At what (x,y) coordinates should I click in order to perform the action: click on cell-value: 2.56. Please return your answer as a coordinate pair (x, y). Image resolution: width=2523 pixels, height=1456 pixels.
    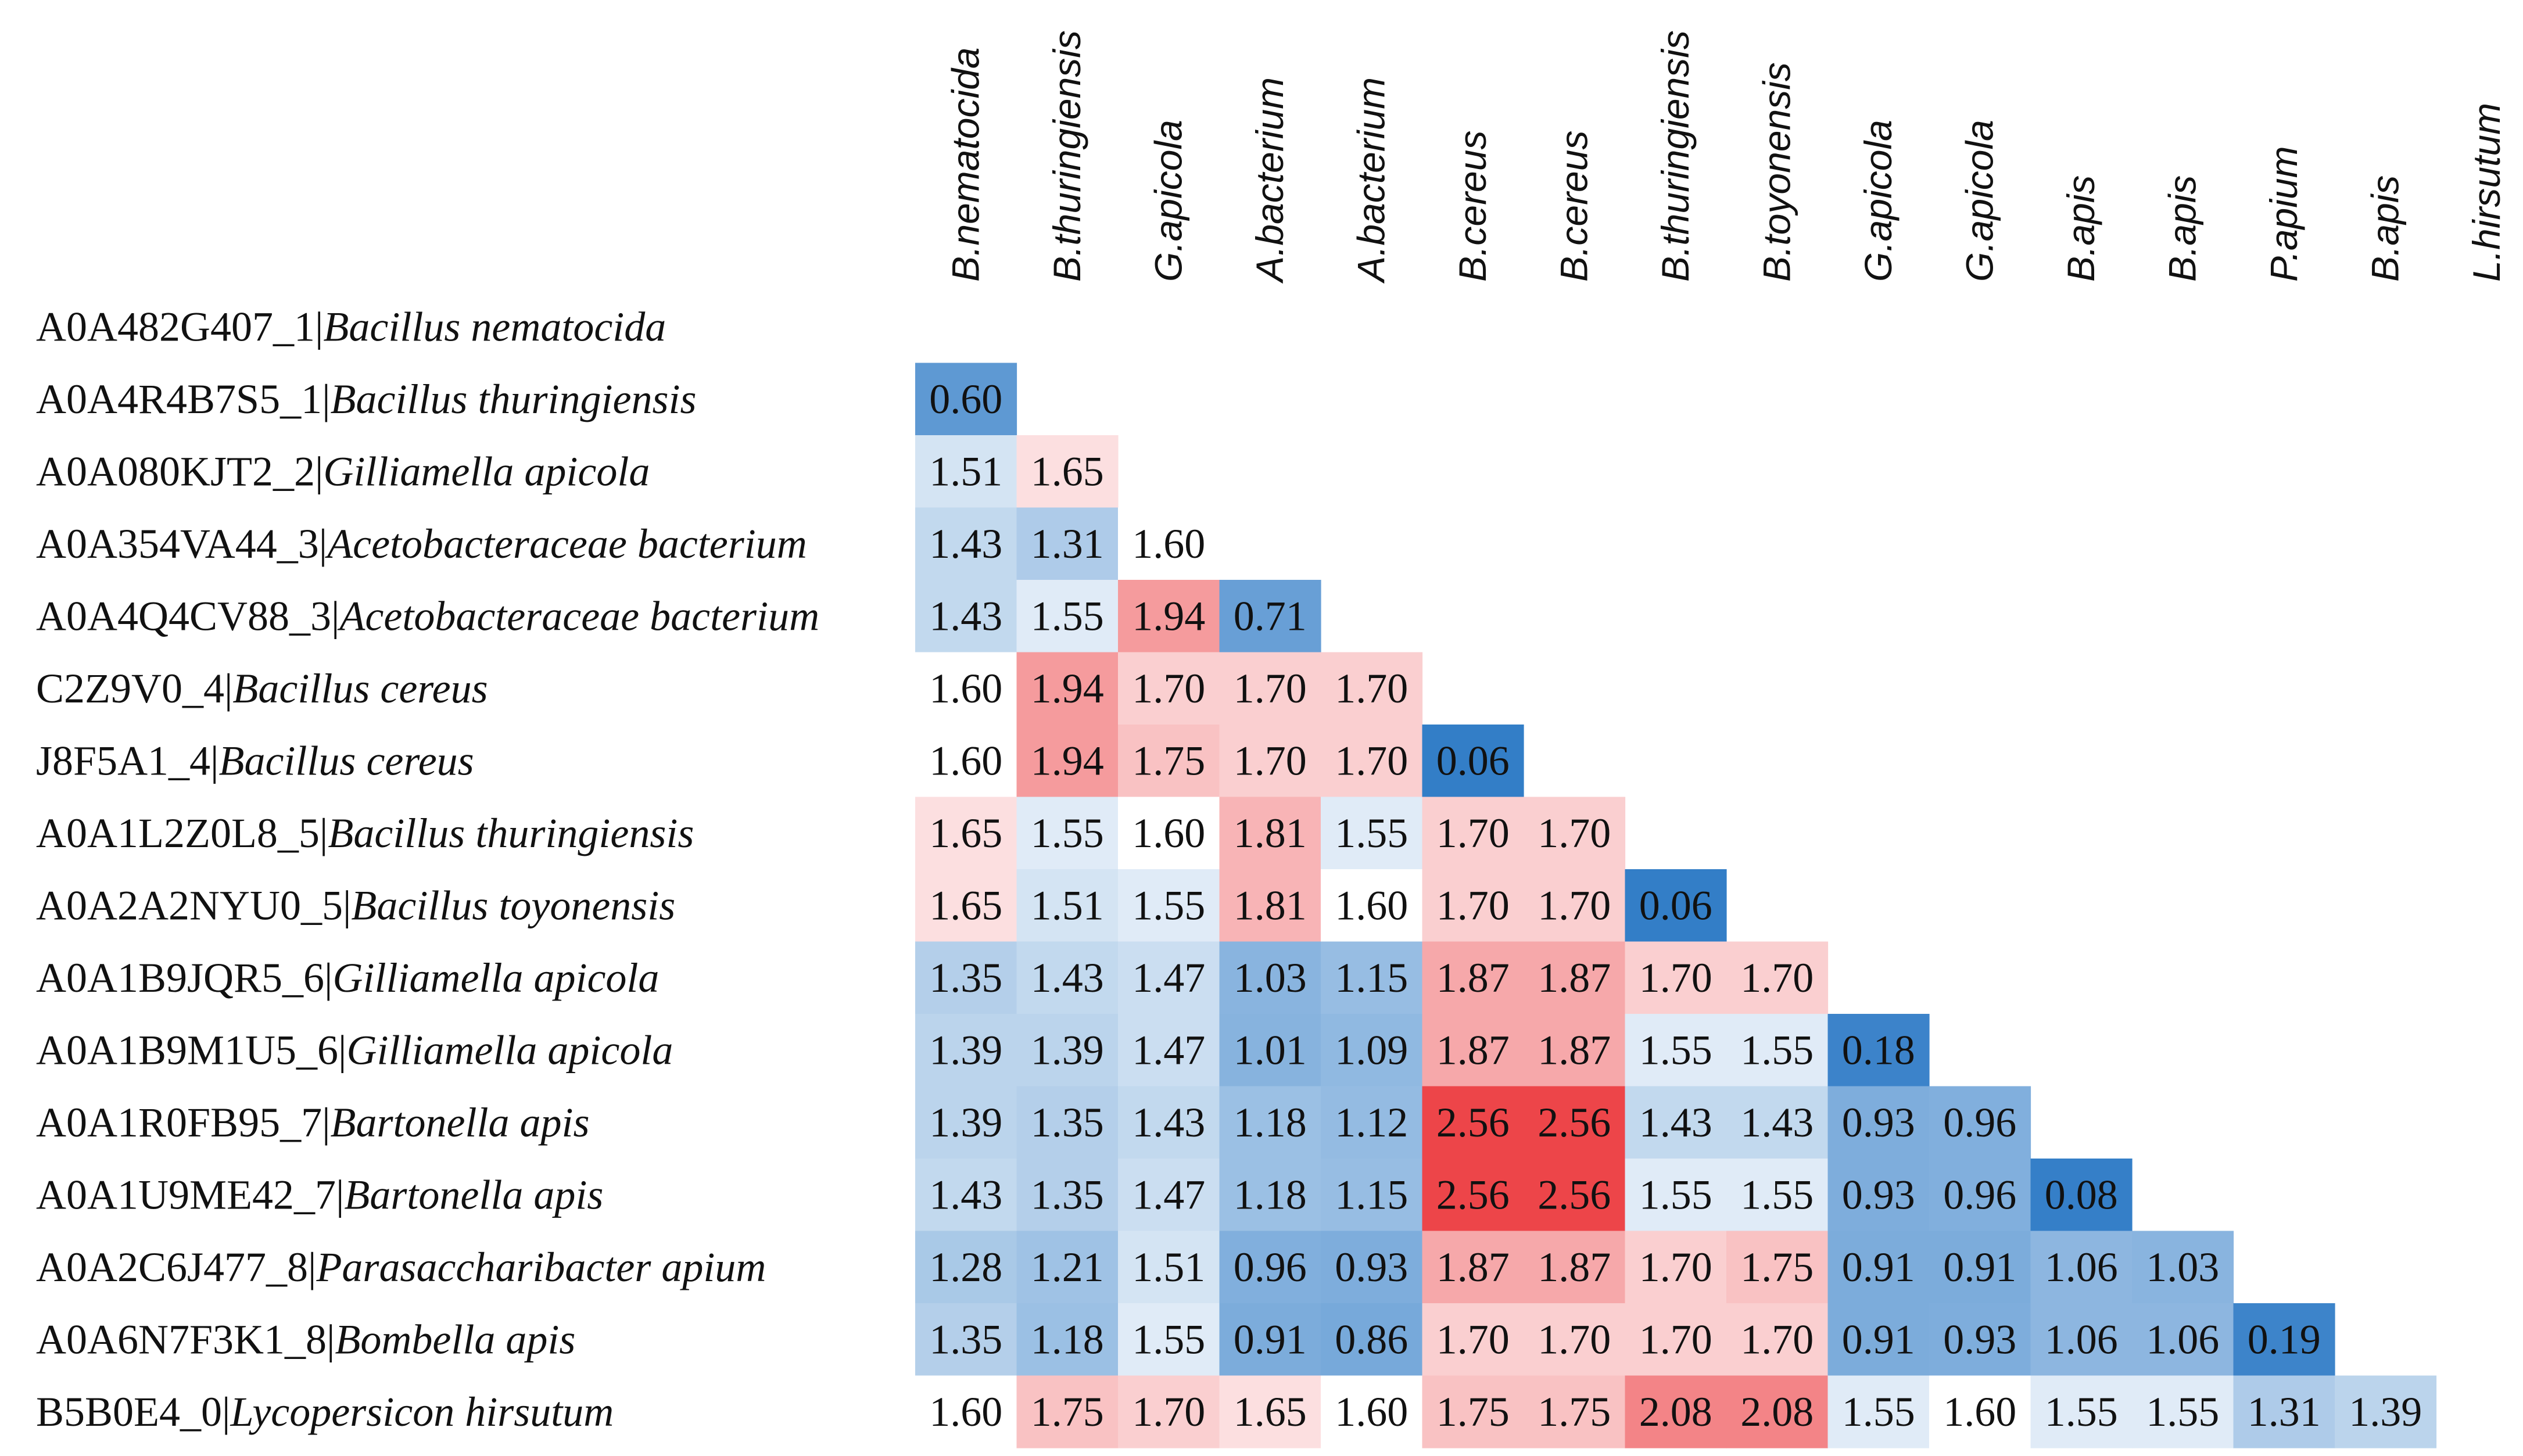
    Looking at the image, I should click on (1574, 1195).